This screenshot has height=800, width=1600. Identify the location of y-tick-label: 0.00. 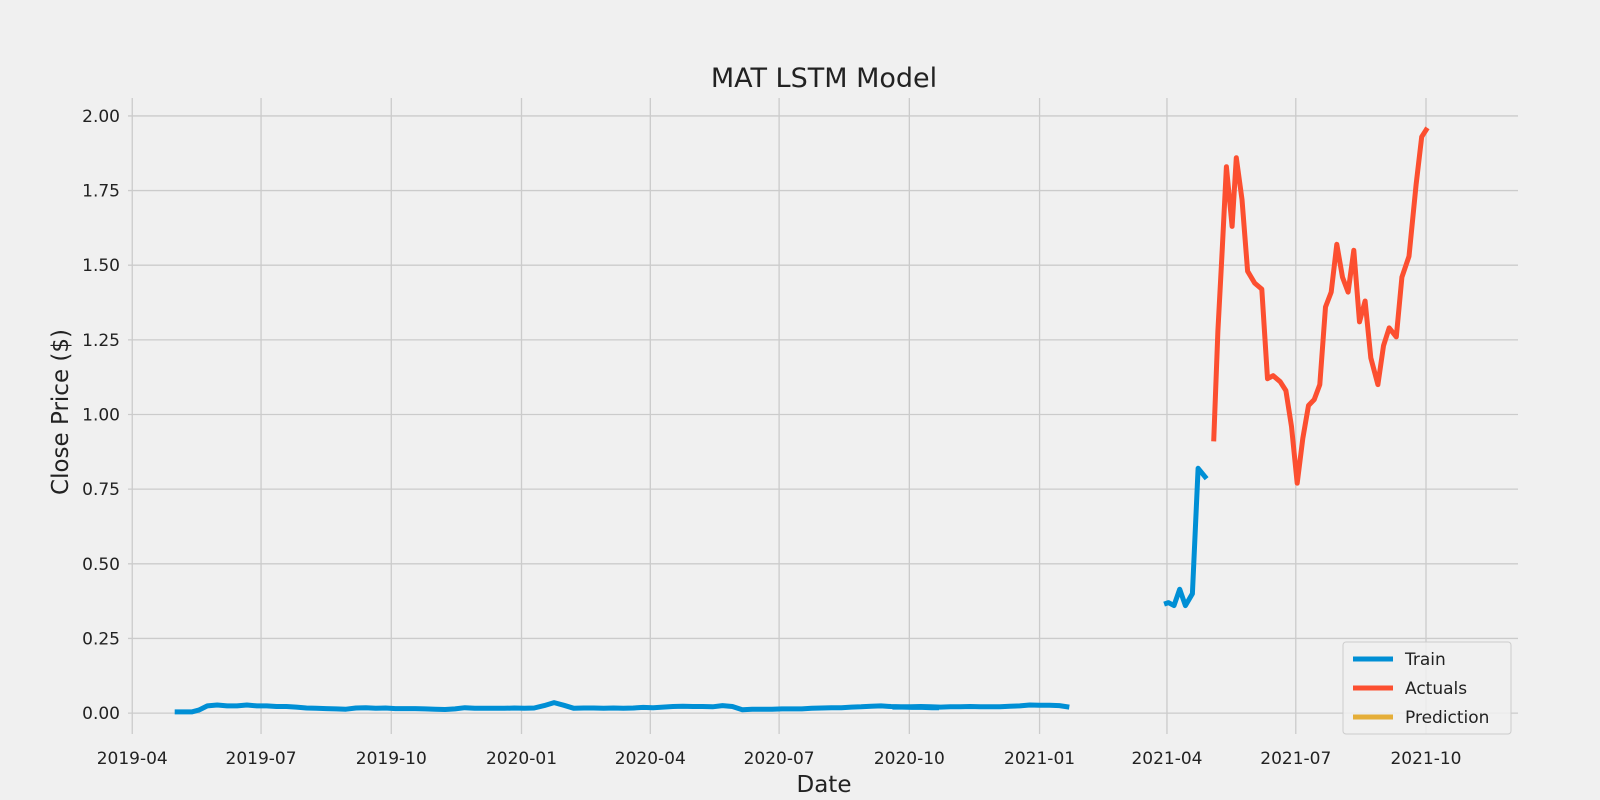
(101, 714).